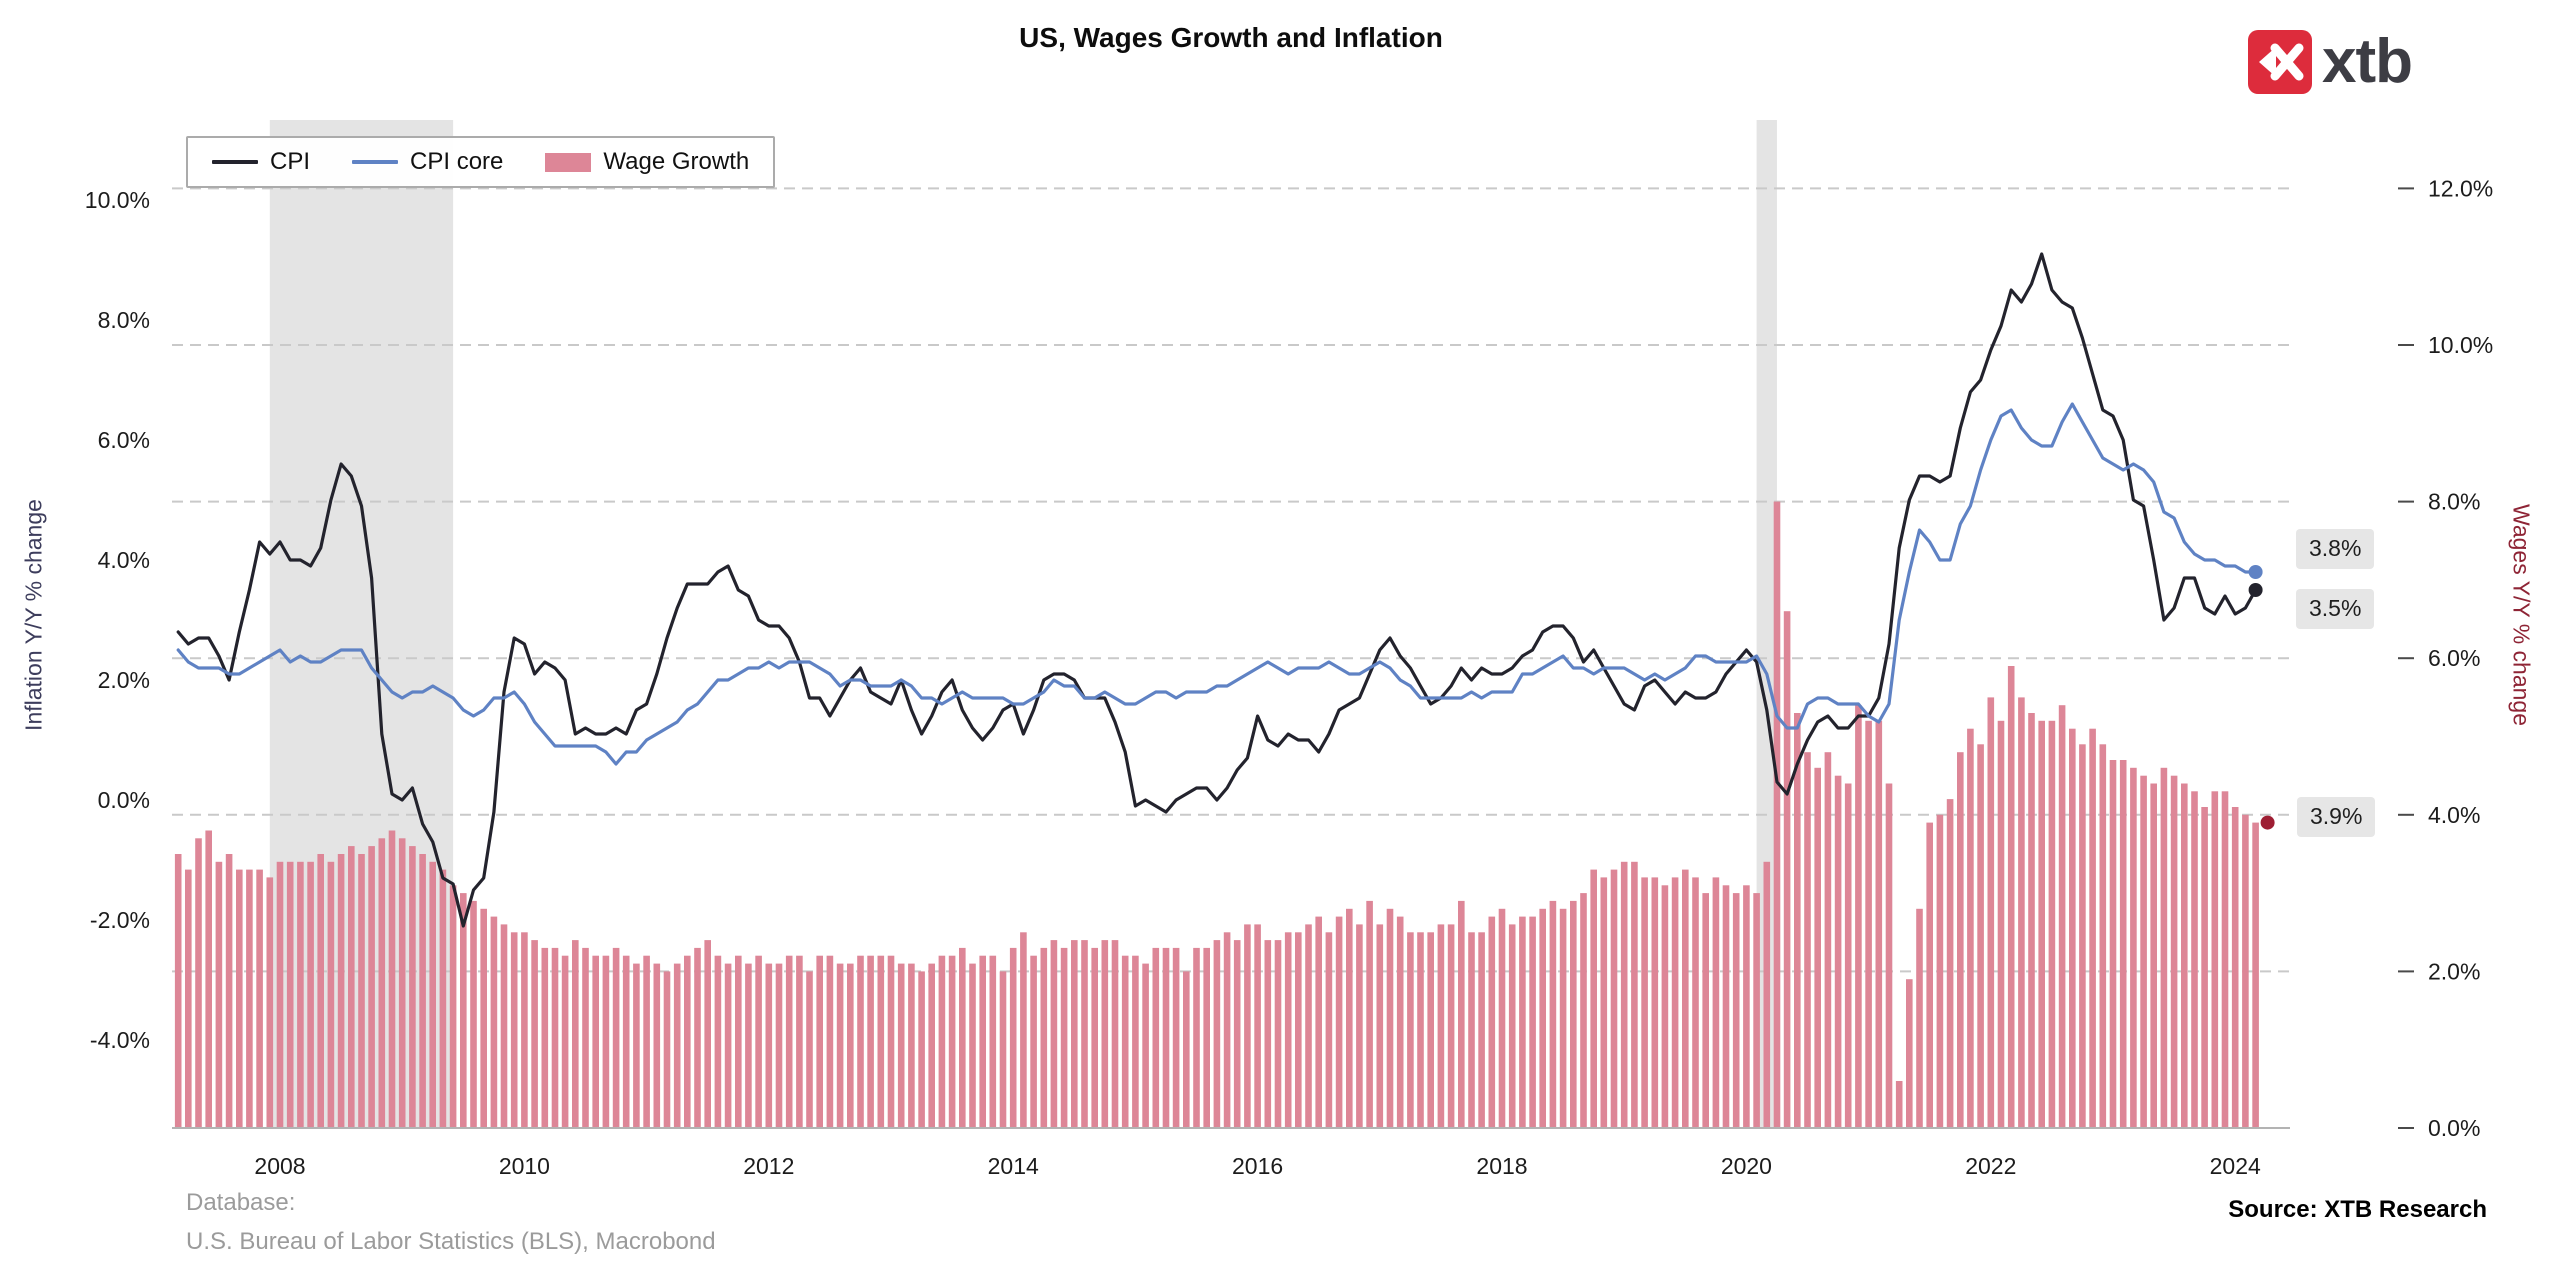 The height and width of the screenshot is (1265, 2549). What do you see at coordinates (2336, 817) in the screenshot?
I see `wage-growth-value-label: 3.9%` at bounding box center [2336, 817].